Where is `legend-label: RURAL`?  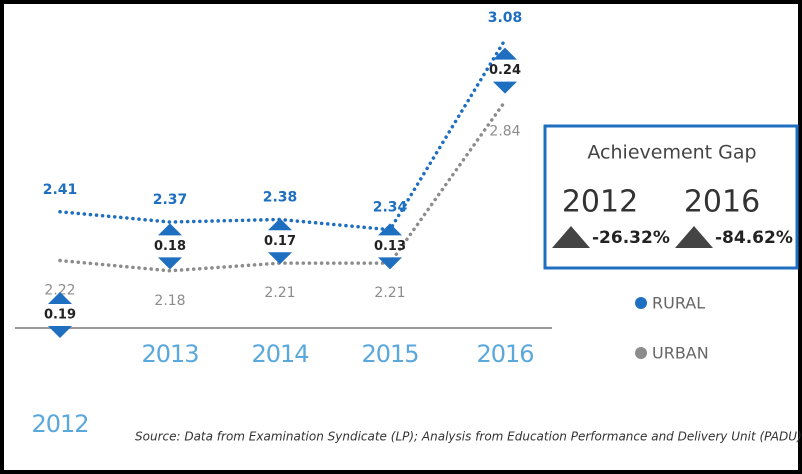
legend-label: RURAL is located at coordinates (678, 303).